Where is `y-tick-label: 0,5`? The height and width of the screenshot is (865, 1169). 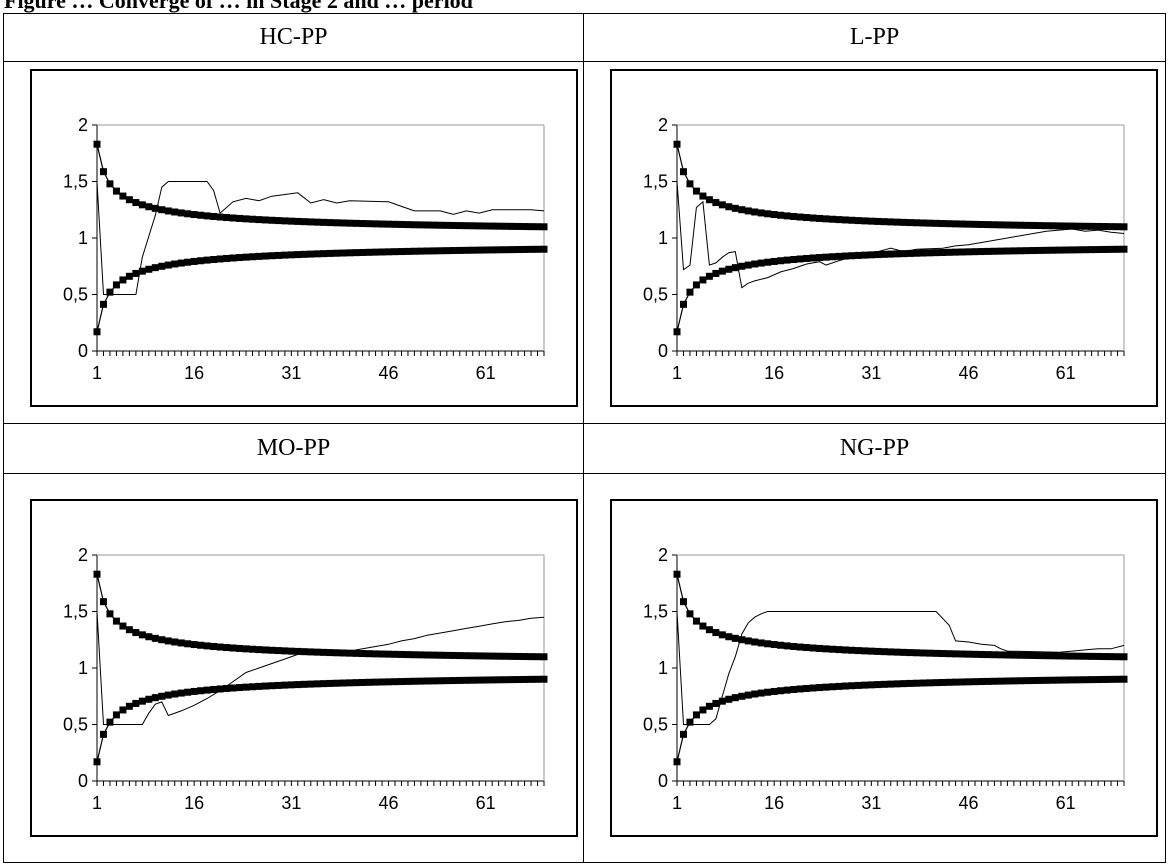 y-tick-label: 0,5 is located at coordinates (75, 295).